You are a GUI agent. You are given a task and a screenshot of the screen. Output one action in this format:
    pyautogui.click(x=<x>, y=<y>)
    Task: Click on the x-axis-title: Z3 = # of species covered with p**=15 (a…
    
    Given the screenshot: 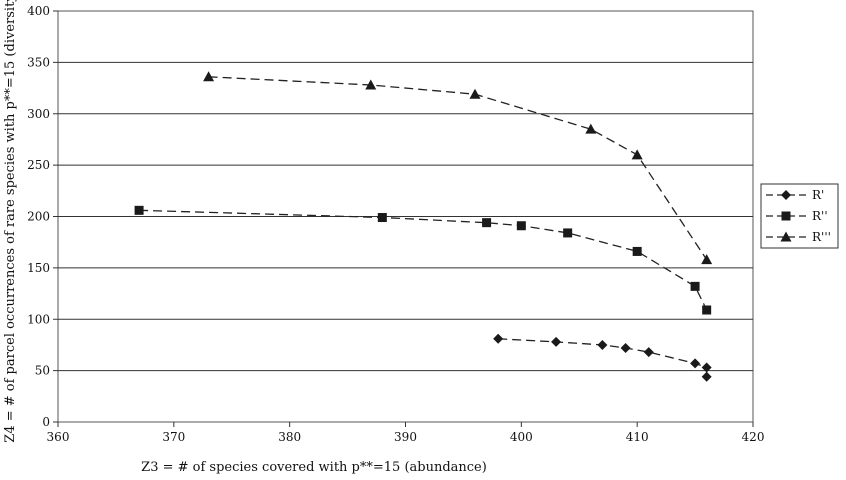 What is the action you would take?
    pyautogui.click(x=314, y=467)
    